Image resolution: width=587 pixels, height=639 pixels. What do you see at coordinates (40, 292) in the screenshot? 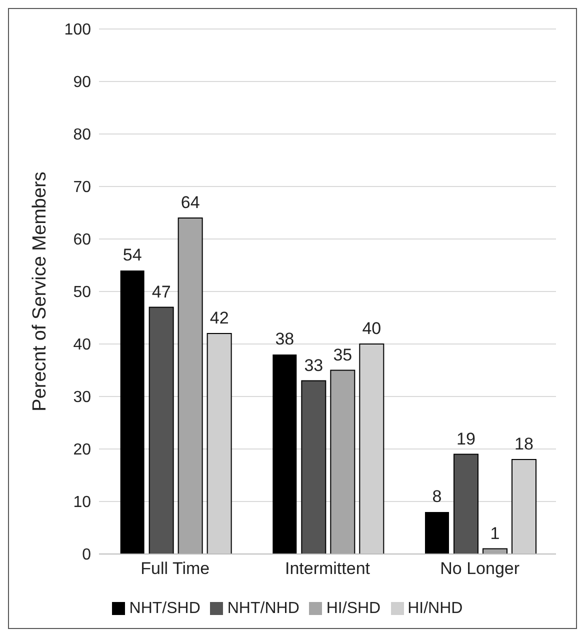
I see `y-axis-title: Perecnt of Service Members` at bounding box center [40, 292].